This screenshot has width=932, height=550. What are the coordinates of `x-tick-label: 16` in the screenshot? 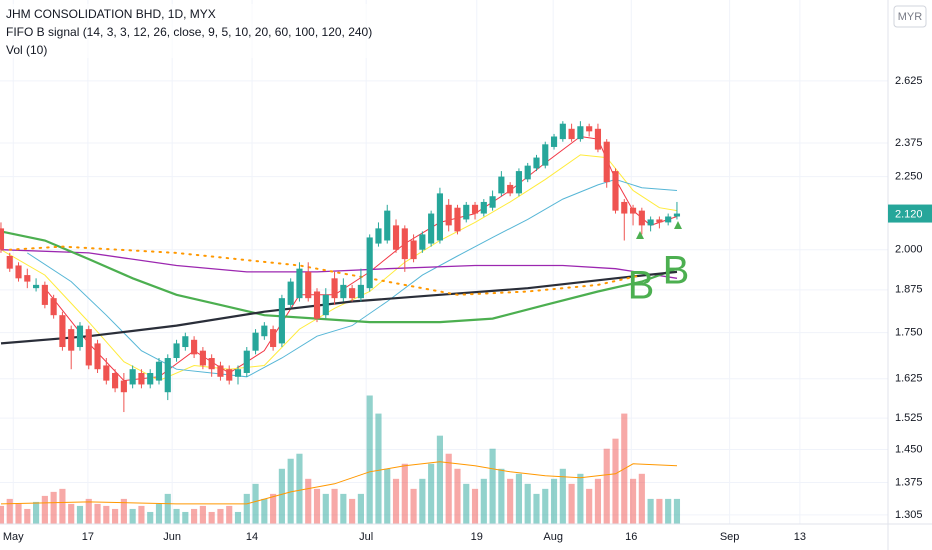 It's located at (631, 537).